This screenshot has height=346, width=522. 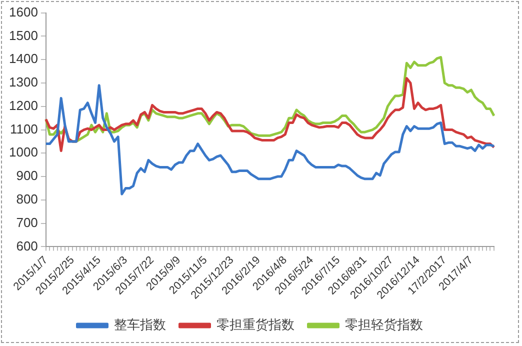 What do you see at coordinates (23, 152) in the screenshot?
I see `y-tick-label: 1000` at bounding box center [23, 152].